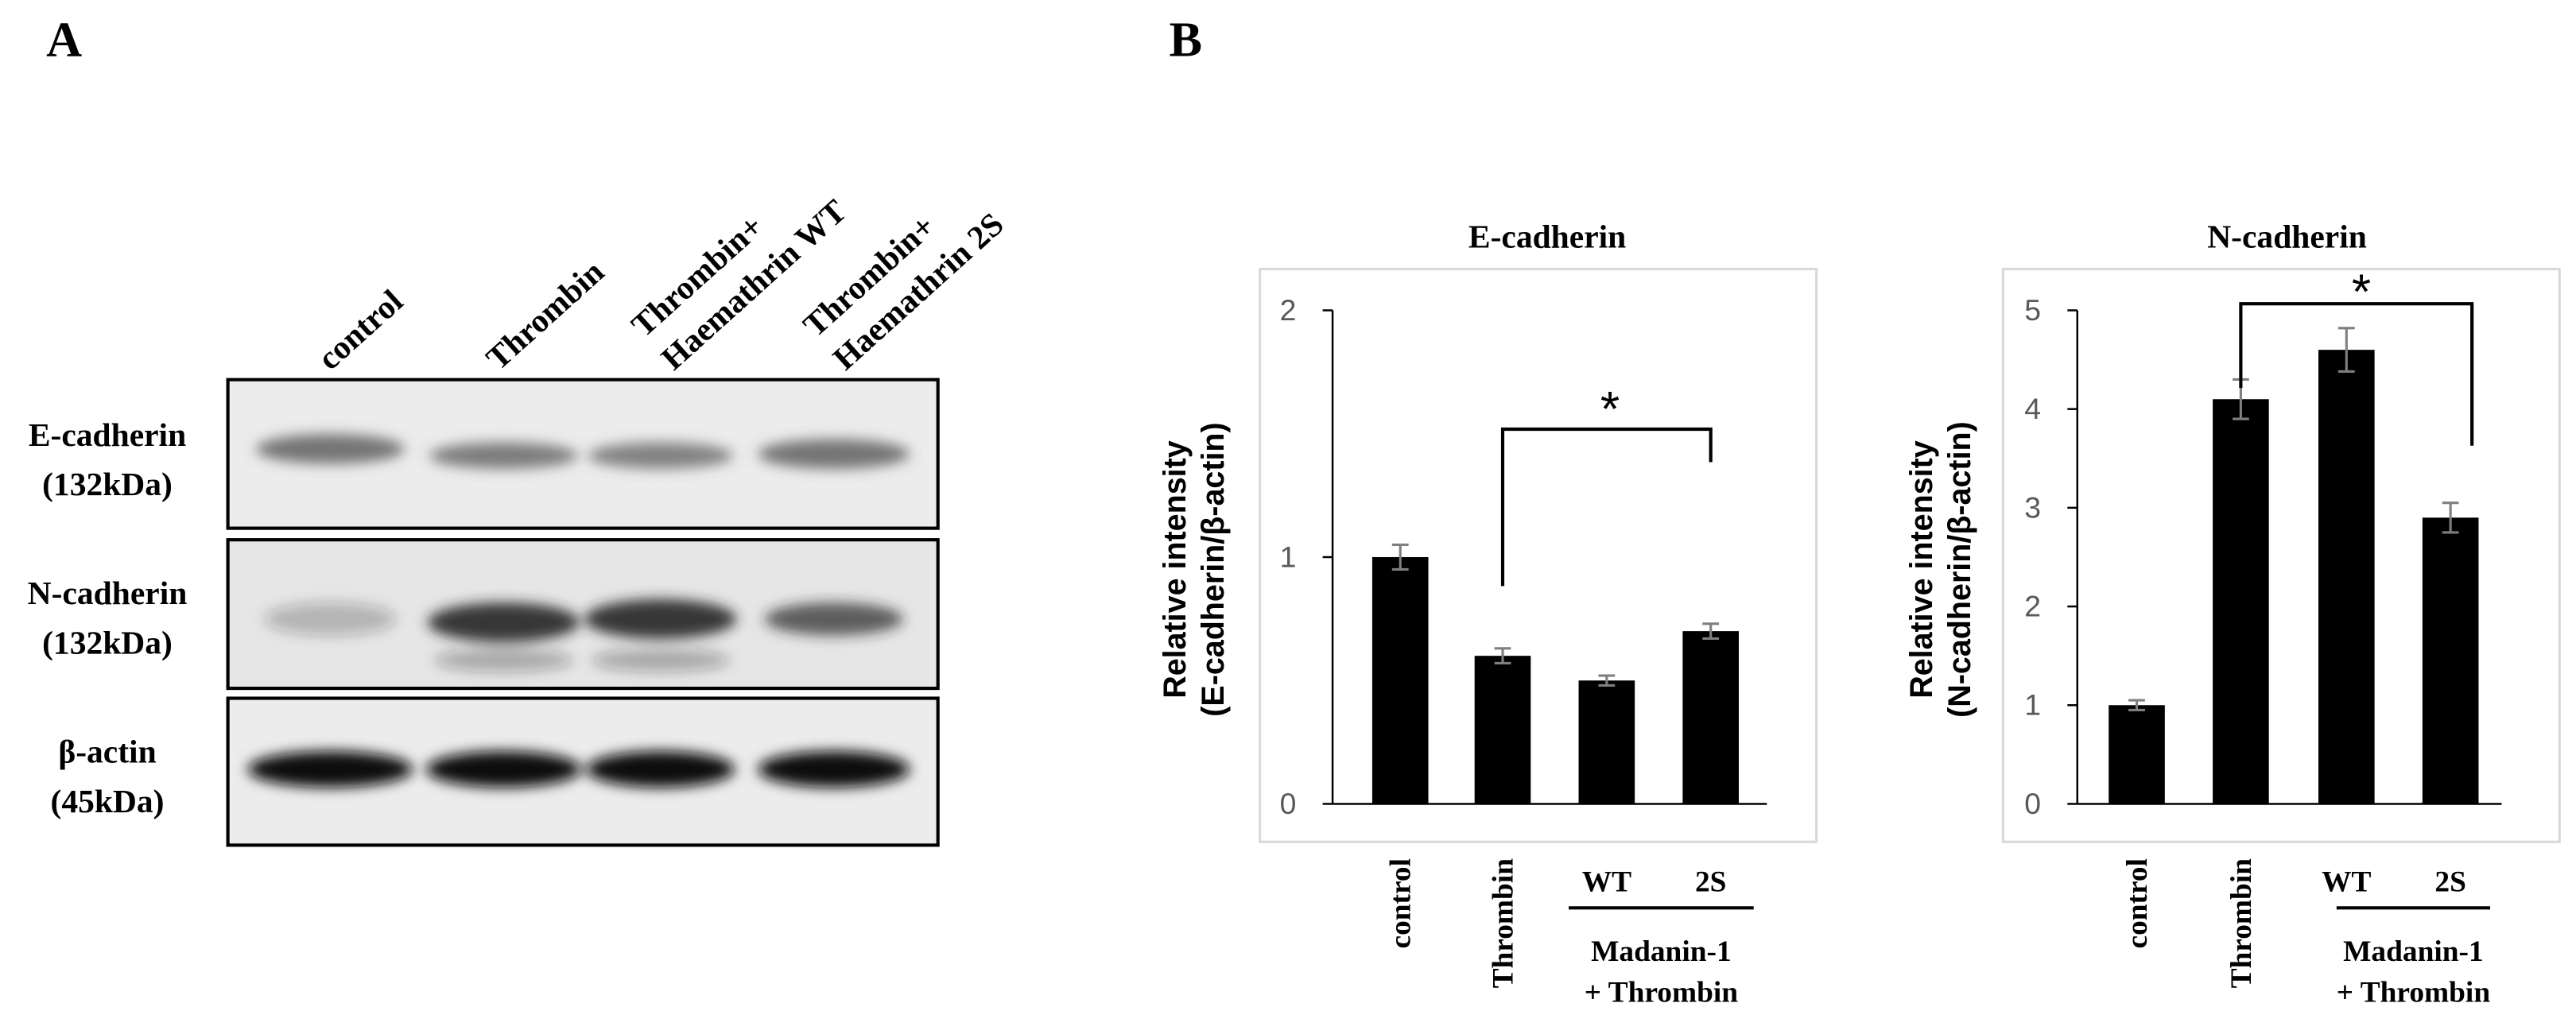 This screenshot has width=2576, height=1034. I want to click on panel-label: A, so click(64, 40).